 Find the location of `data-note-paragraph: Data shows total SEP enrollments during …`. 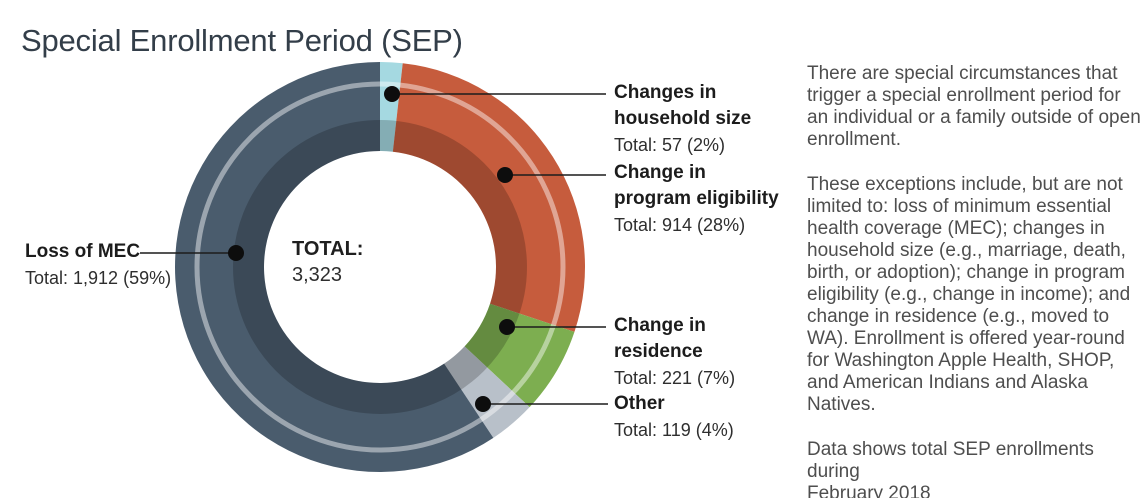

data-note-paragraph: Data shows total SEP enrollments during … is located at coordinates (950, 468).